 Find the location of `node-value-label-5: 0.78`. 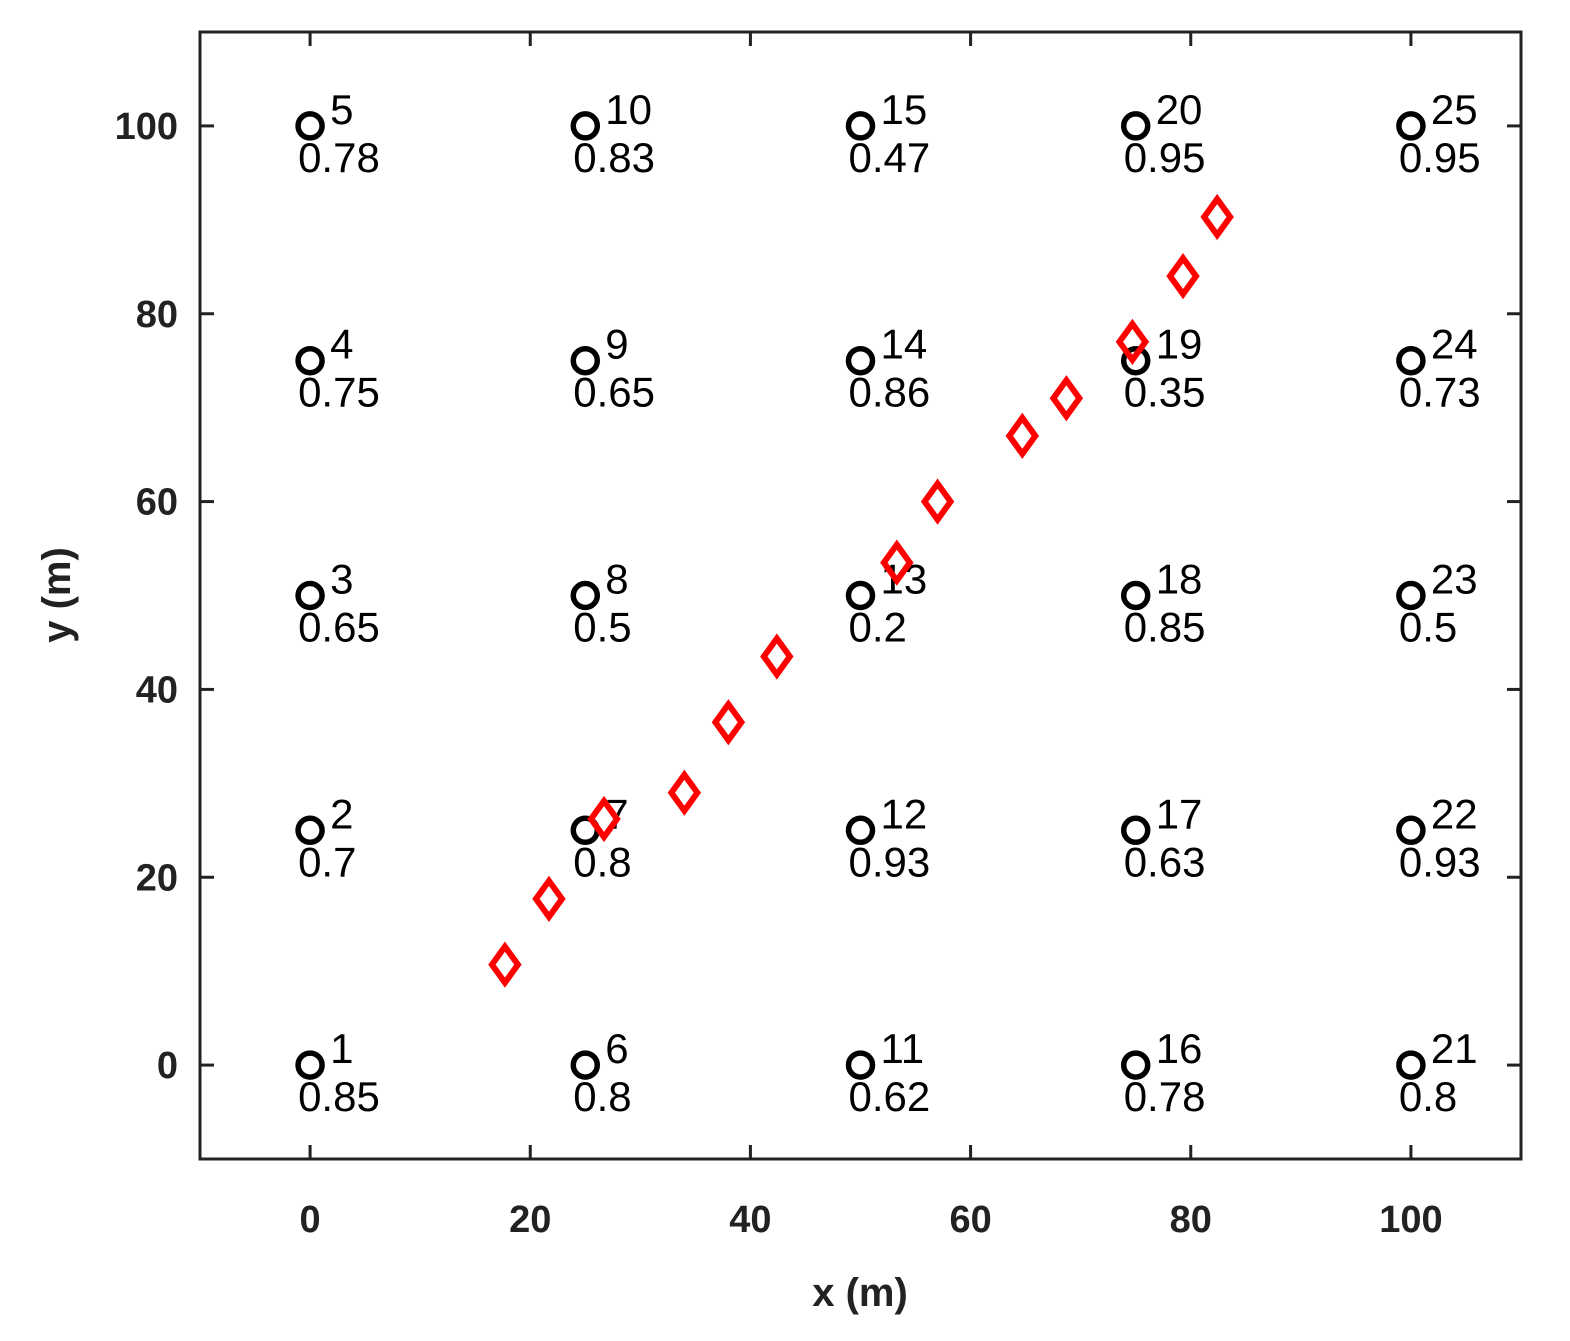

node-value-label-5: 0.78 is located at coordinates (339, 157).